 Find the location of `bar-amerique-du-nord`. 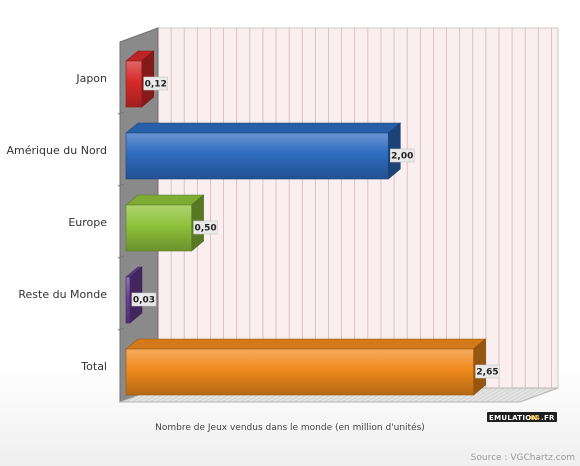

bar-amerique-du-nord is located at coordinates (263, 151).